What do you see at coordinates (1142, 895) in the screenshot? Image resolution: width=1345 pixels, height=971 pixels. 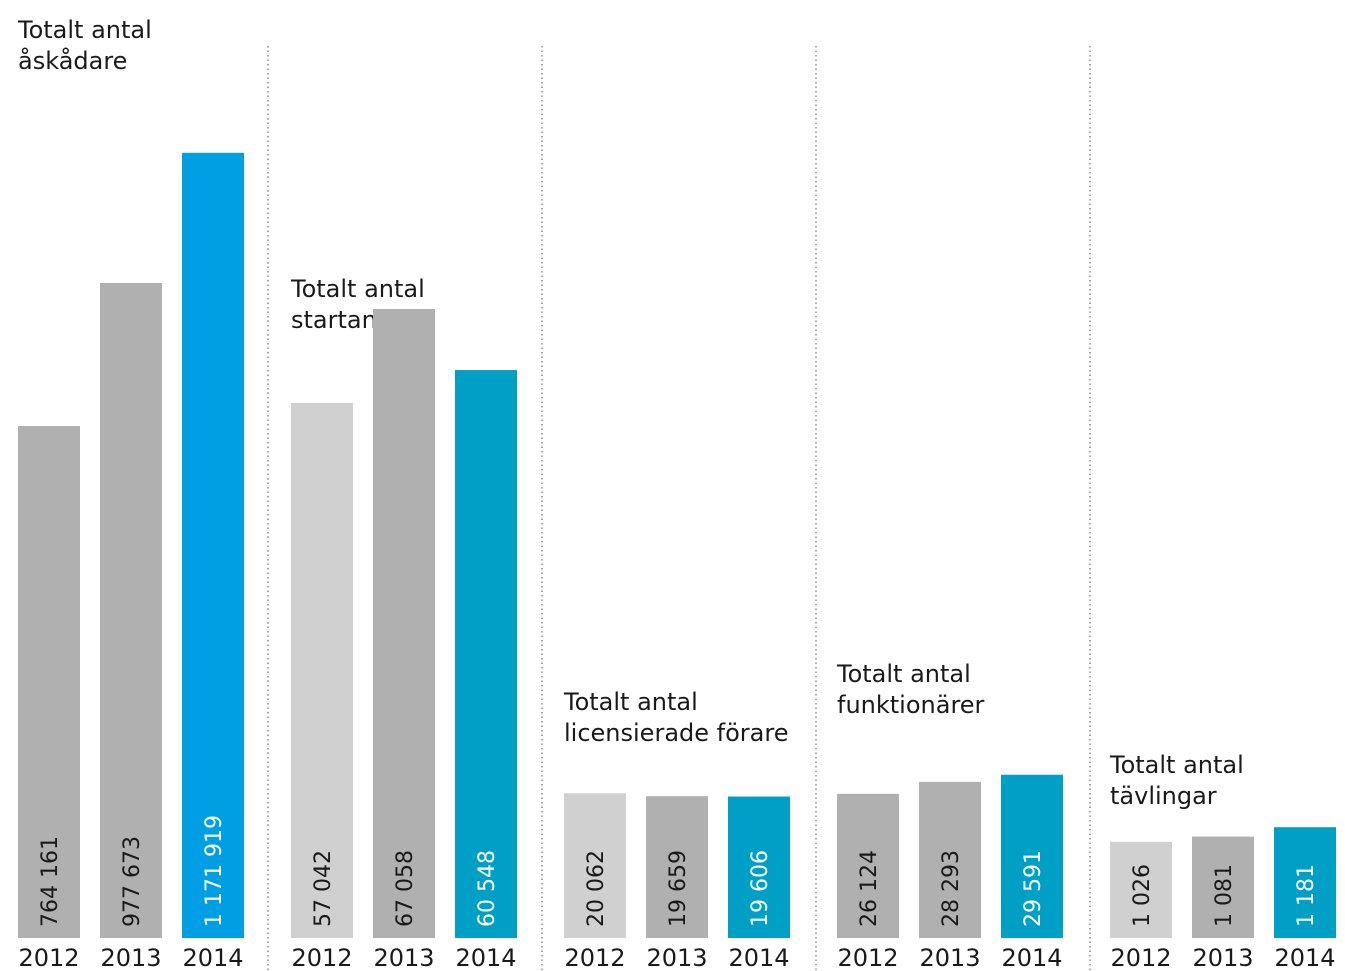 I see `bar-value-label: 1 026` at bounding box center [1142, 895].